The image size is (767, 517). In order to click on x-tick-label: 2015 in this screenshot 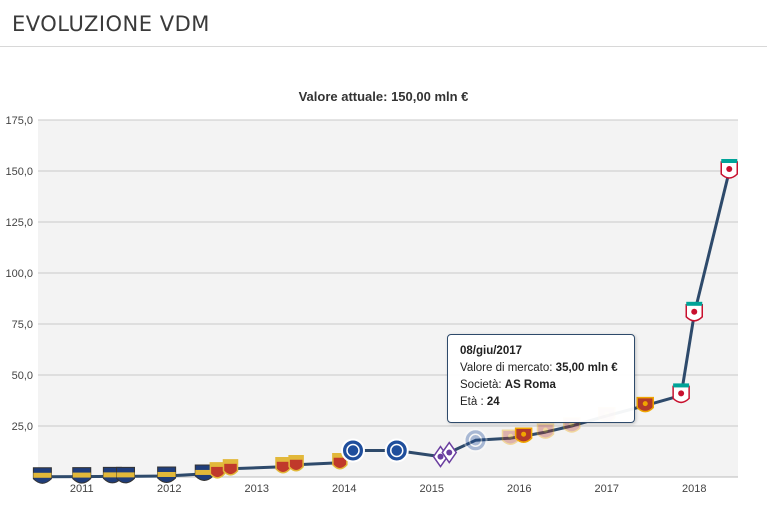, I will do `click(432, 489)`.